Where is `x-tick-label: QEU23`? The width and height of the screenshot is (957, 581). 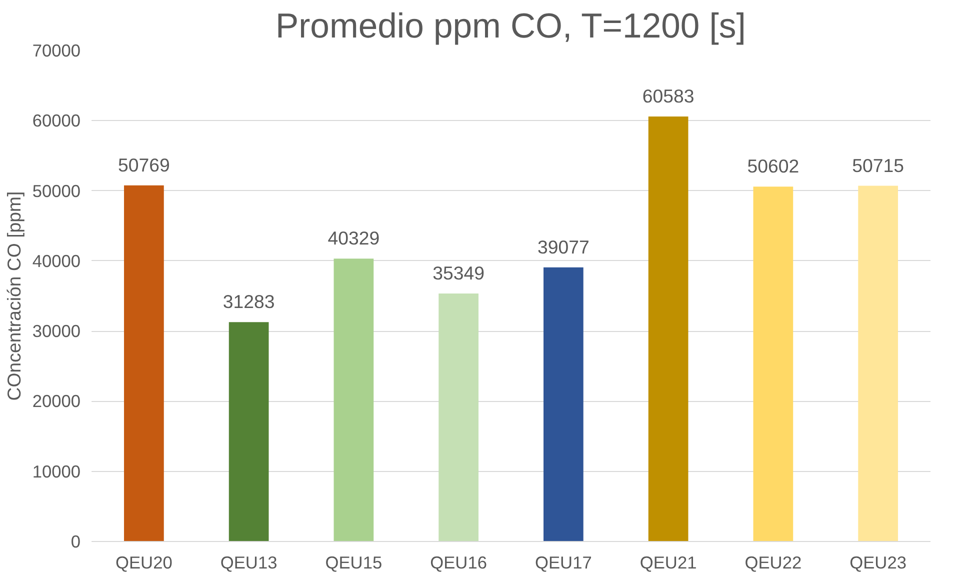
x-tick-label: QEU23 is located at coordinates (878, 562).